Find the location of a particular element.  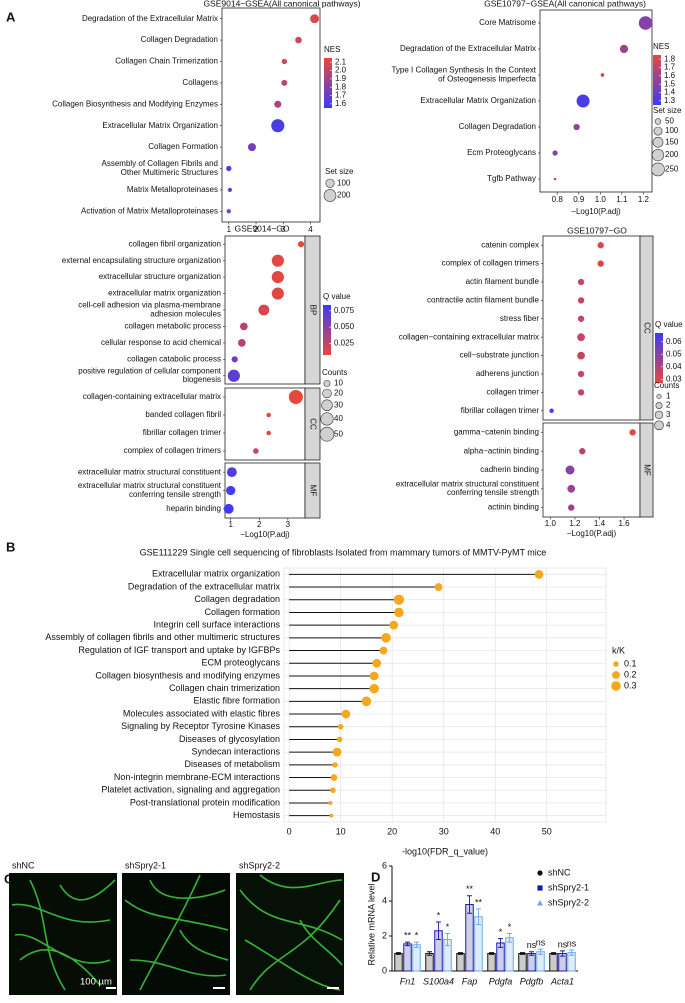

category-label: Collagen Degradation is located at coordinates (497, 126).